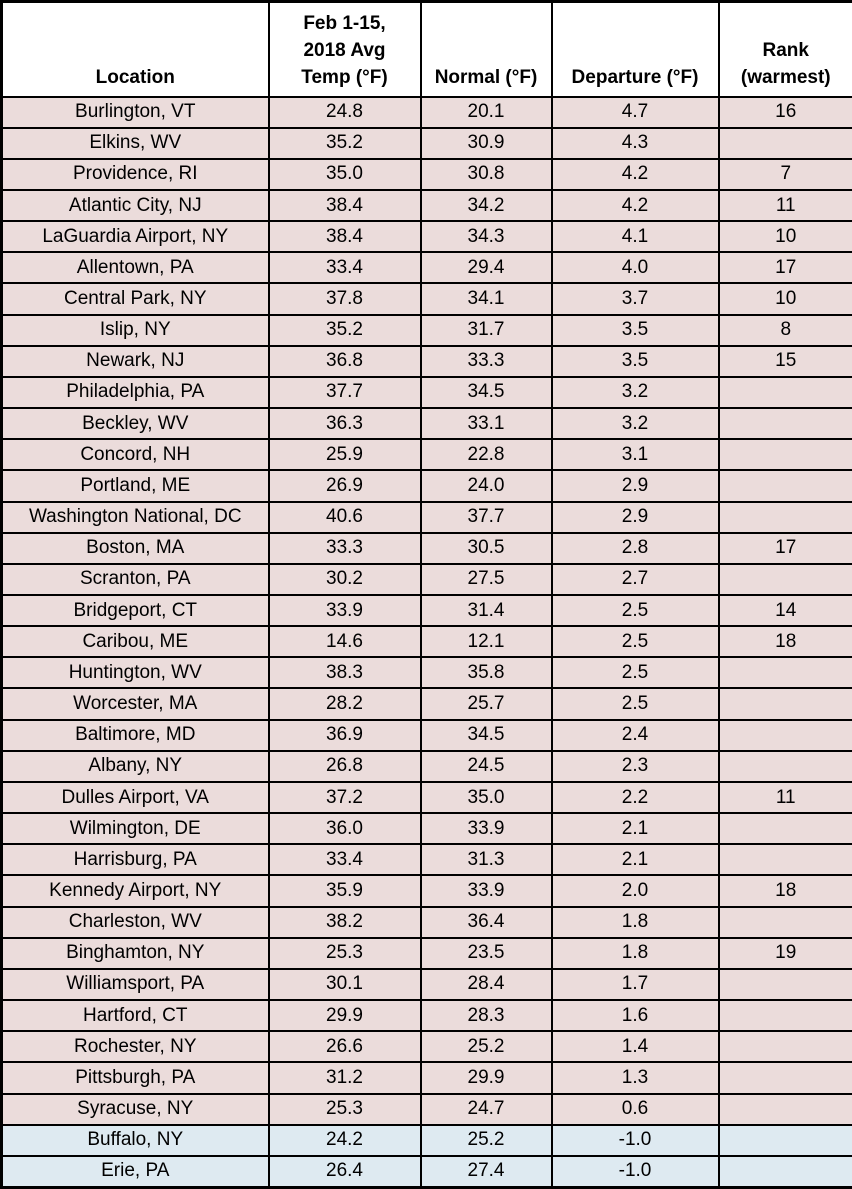  I want to click on departure-cell: 2.1, so click(635, 829).